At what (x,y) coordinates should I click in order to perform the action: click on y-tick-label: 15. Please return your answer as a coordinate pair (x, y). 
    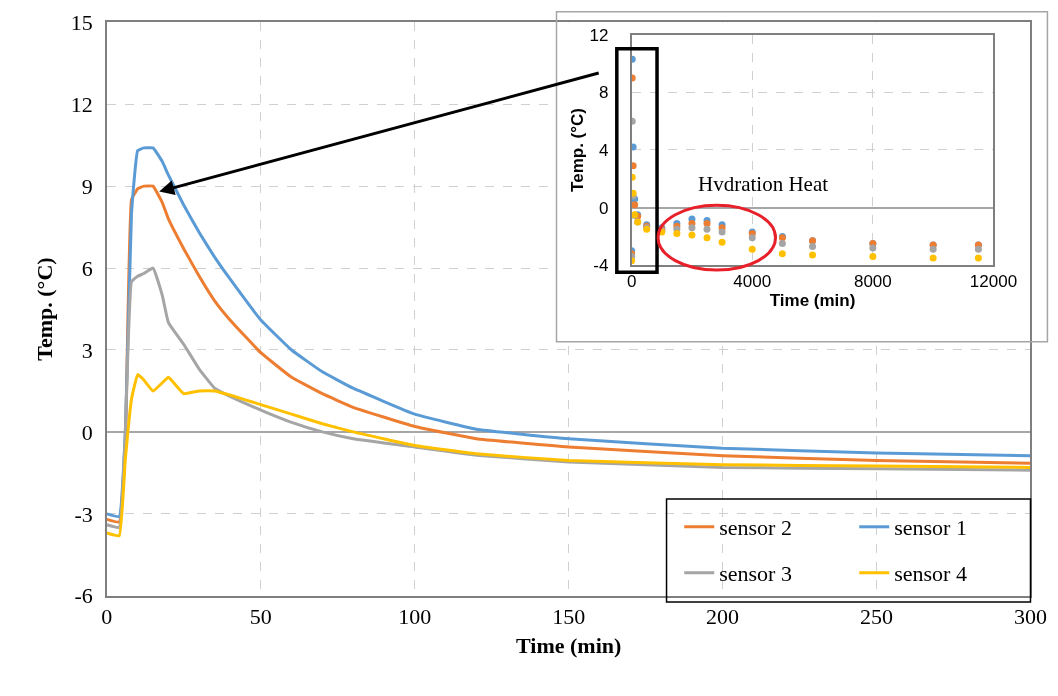
    Looking at the image, I should click on (81, 22).